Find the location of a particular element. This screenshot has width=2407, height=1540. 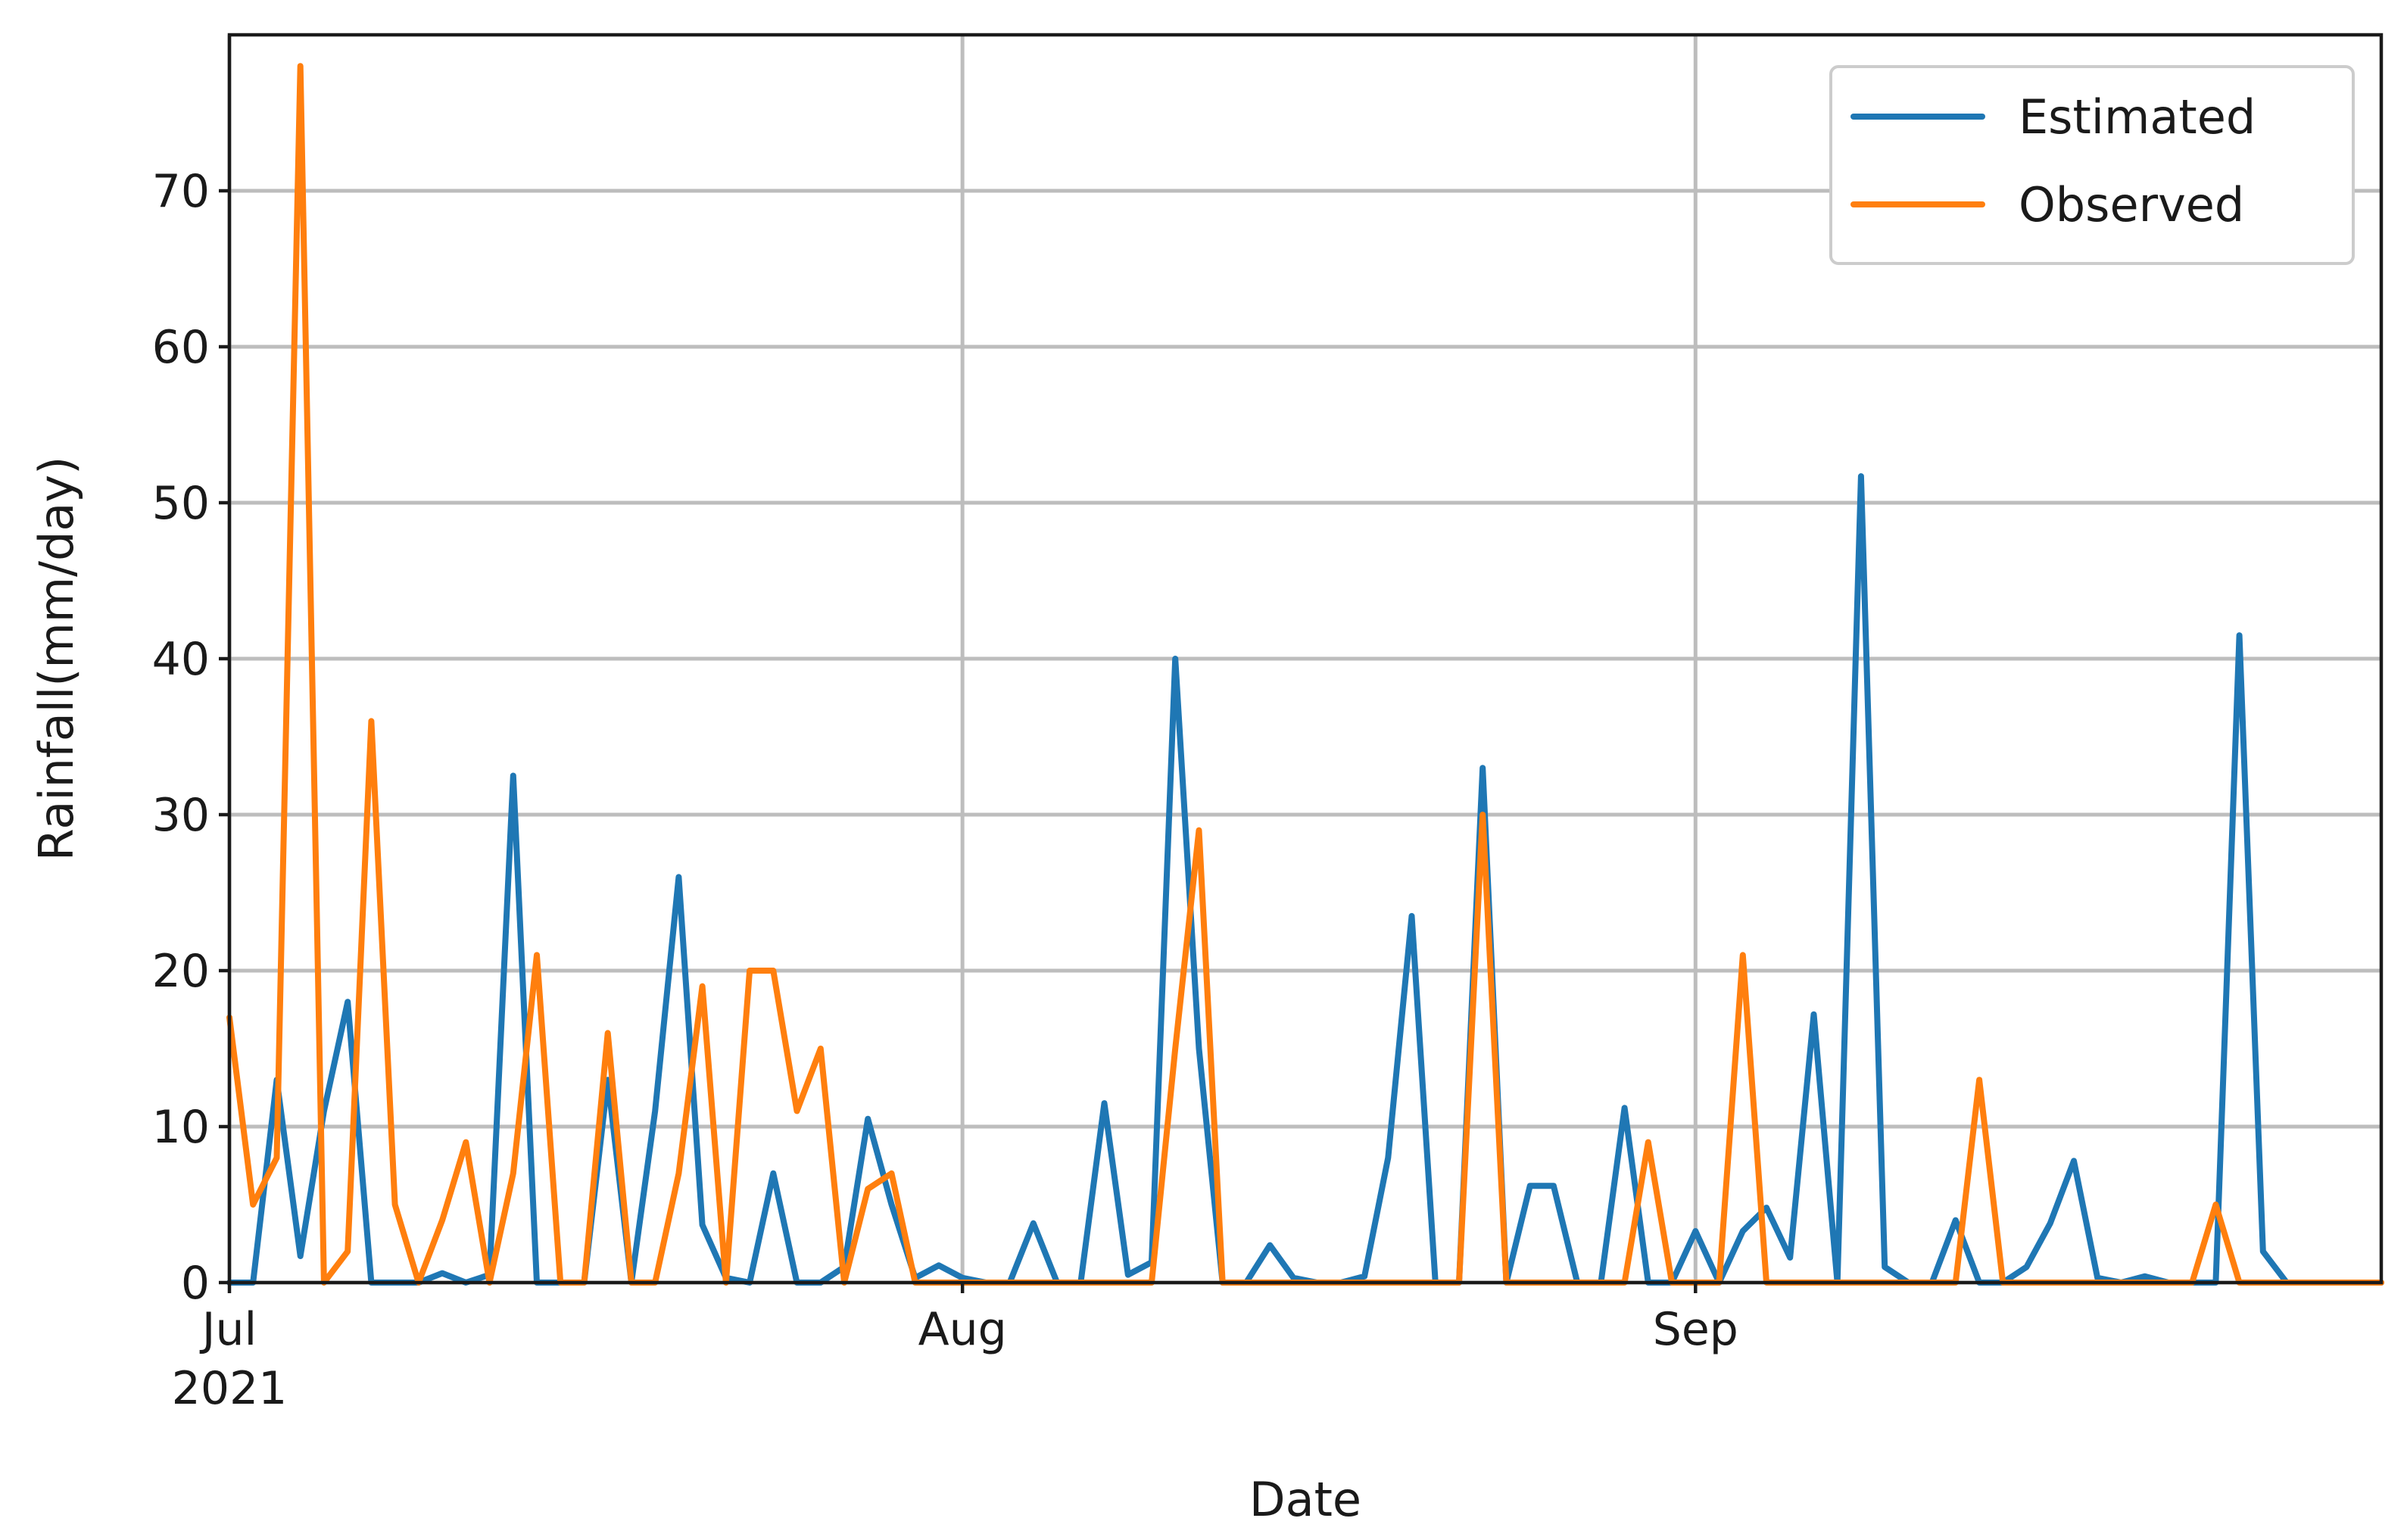

y-tick-label: 60 is located at coordinates (181, 348).